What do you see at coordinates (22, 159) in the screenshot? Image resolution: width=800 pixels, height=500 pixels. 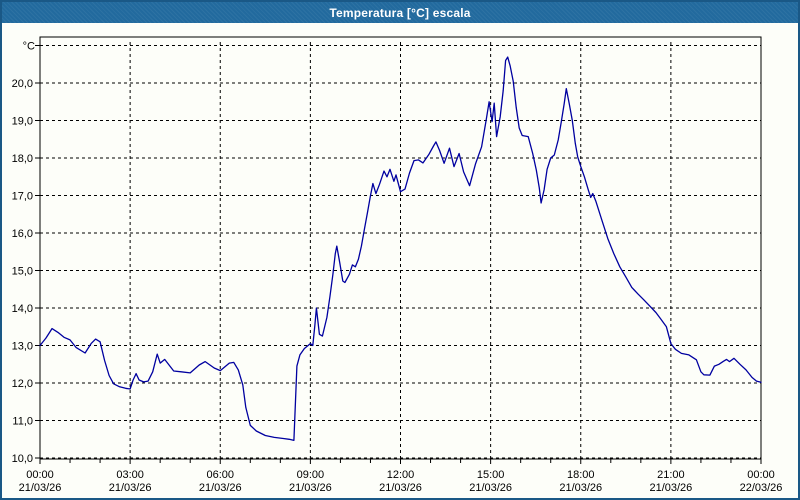 I see `y-tick-label: 18,0` at bounding box center [22, 159].